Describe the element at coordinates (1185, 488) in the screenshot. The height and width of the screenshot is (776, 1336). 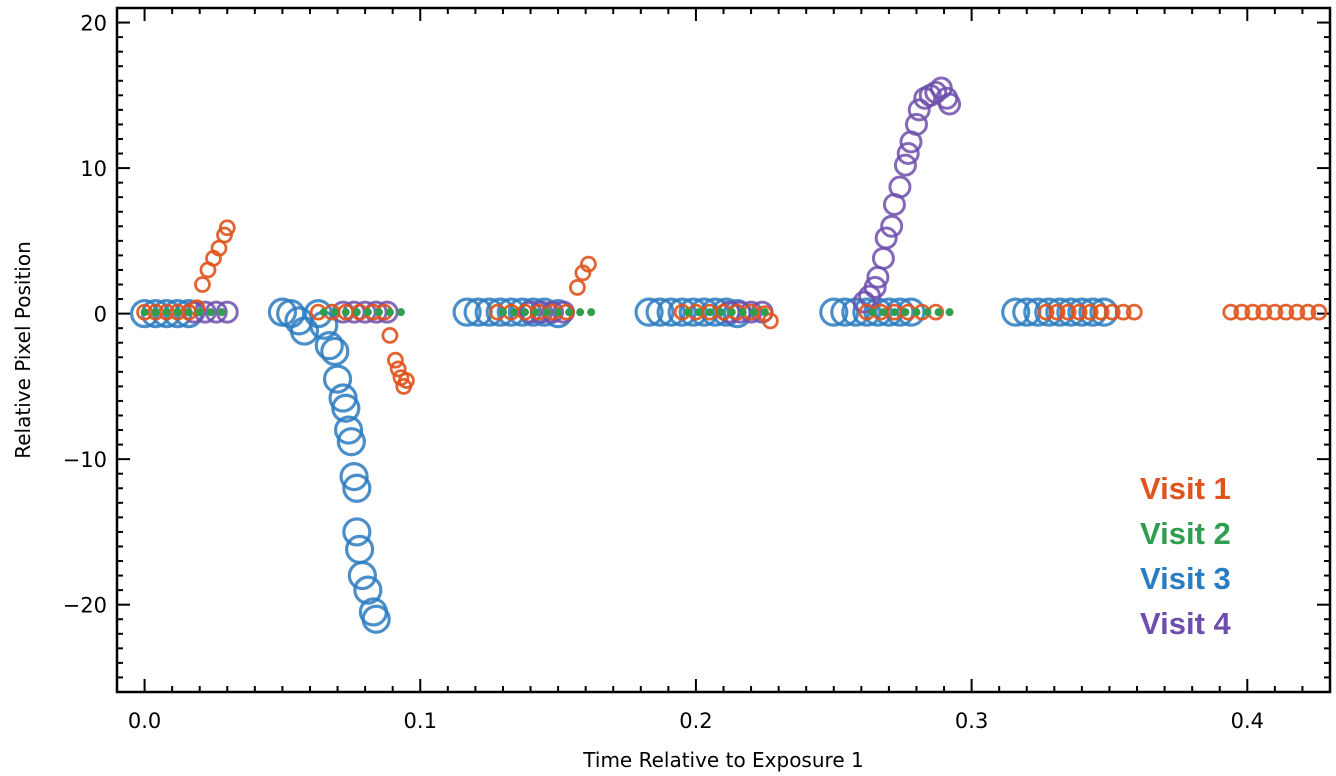
I see `legend-label: Visit 1` at that location.